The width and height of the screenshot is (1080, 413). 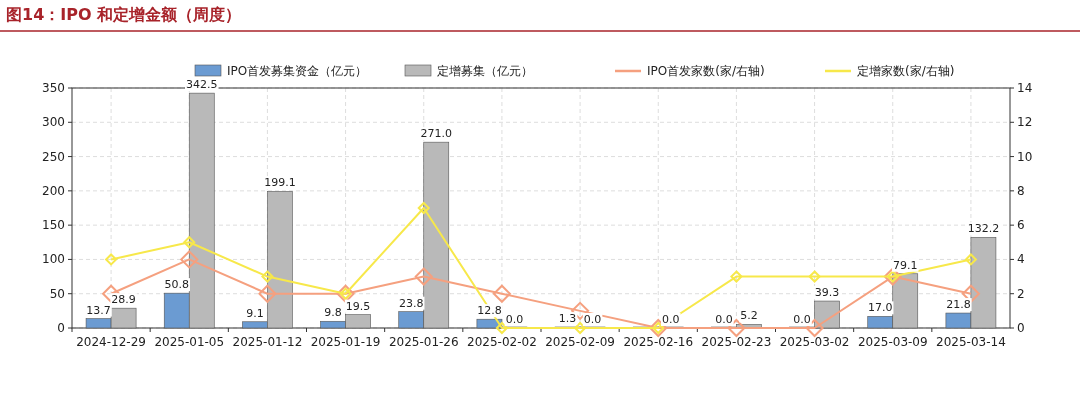 I want to click on data-label: 5.2, so click(x=749, y=316).